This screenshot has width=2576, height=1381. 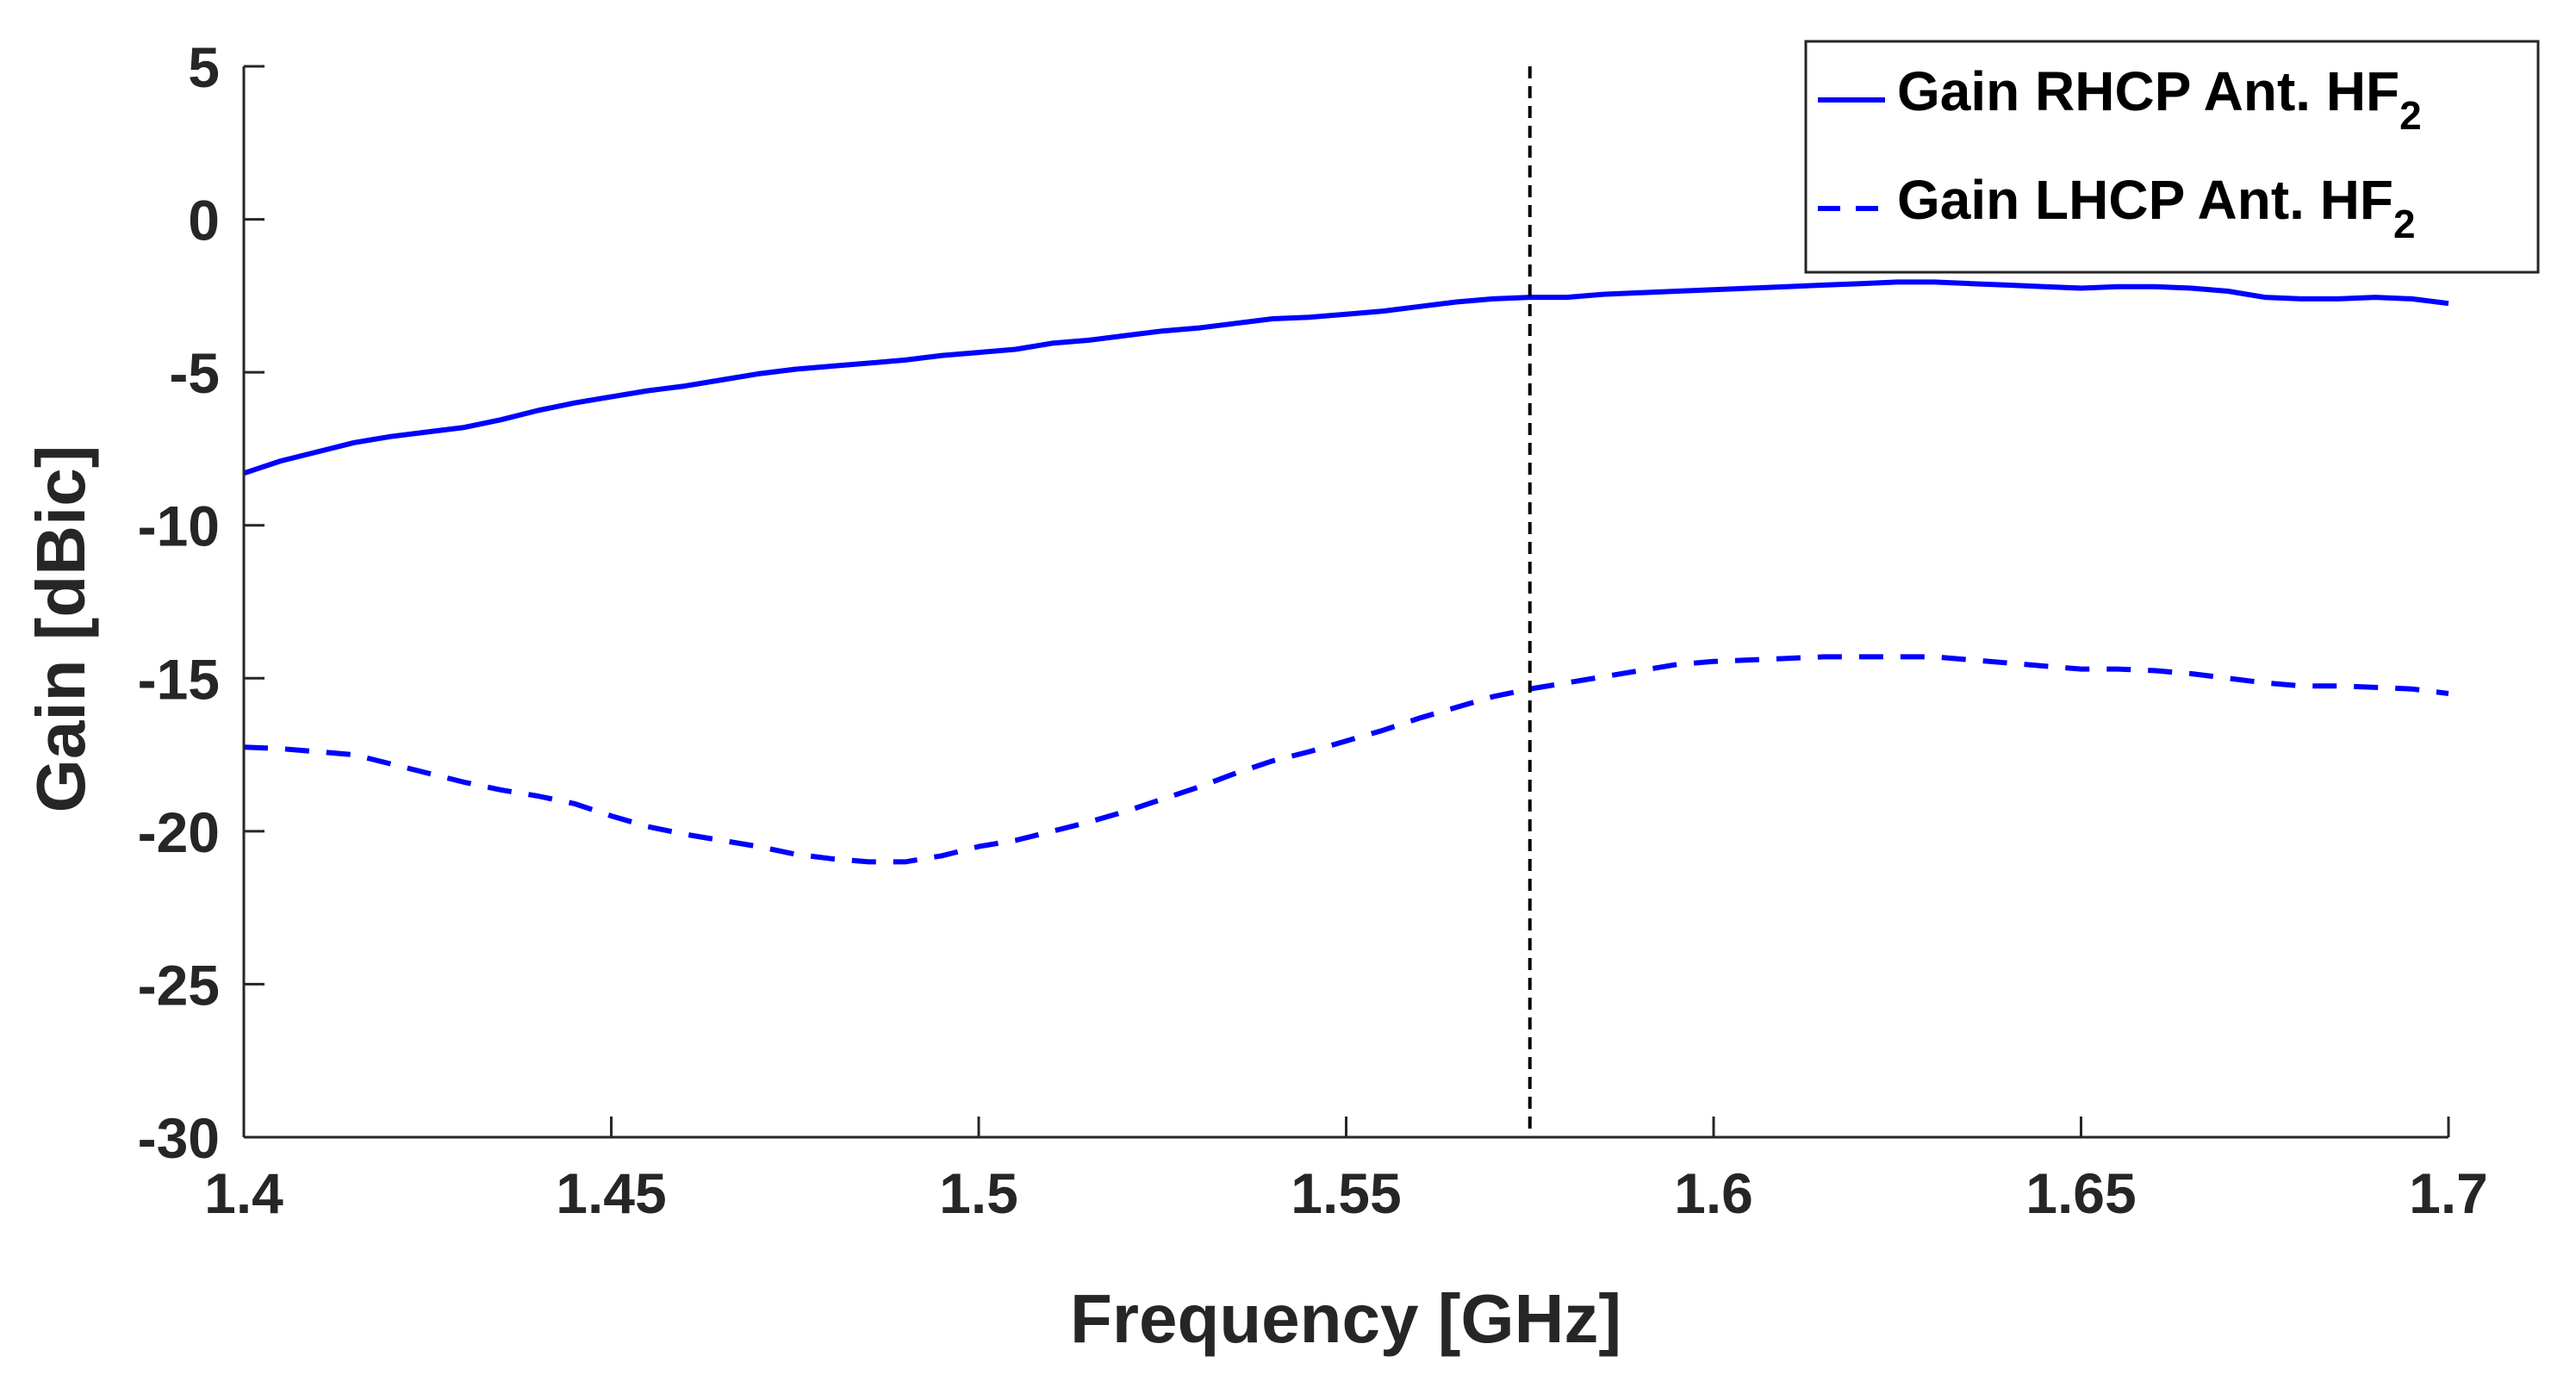 What do you see at coordinates (244, 1193) in the screenshot?
I see `x-tick-label: 1.4` at bounding box center [244, 1193].